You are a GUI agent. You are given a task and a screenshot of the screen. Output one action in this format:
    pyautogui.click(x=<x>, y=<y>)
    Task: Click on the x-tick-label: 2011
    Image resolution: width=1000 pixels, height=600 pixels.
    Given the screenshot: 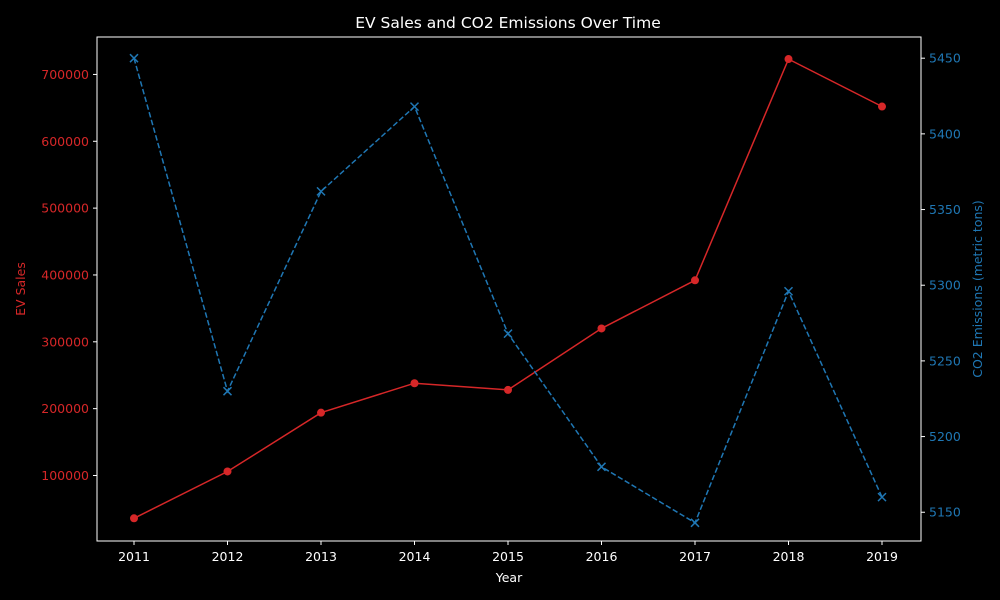 What is the action you would take?
    pyautogui.click(x=134, y=556)
    